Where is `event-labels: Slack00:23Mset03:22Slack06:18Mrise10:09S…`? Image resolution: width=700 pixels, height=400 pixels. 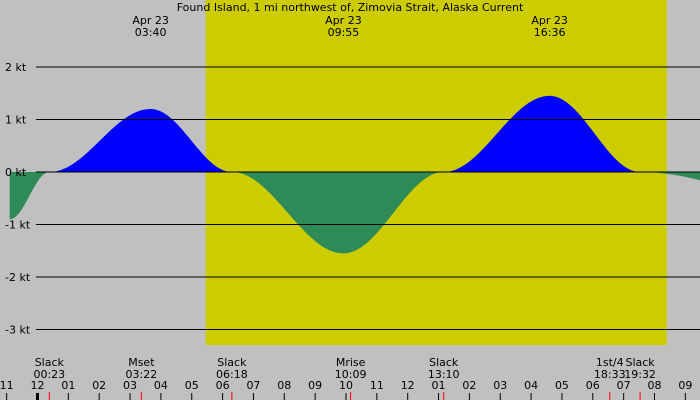 event-labels: Slack00:23Mset03:22Slack06:18Mrise10:09S… is located at coordinates (344, 378).